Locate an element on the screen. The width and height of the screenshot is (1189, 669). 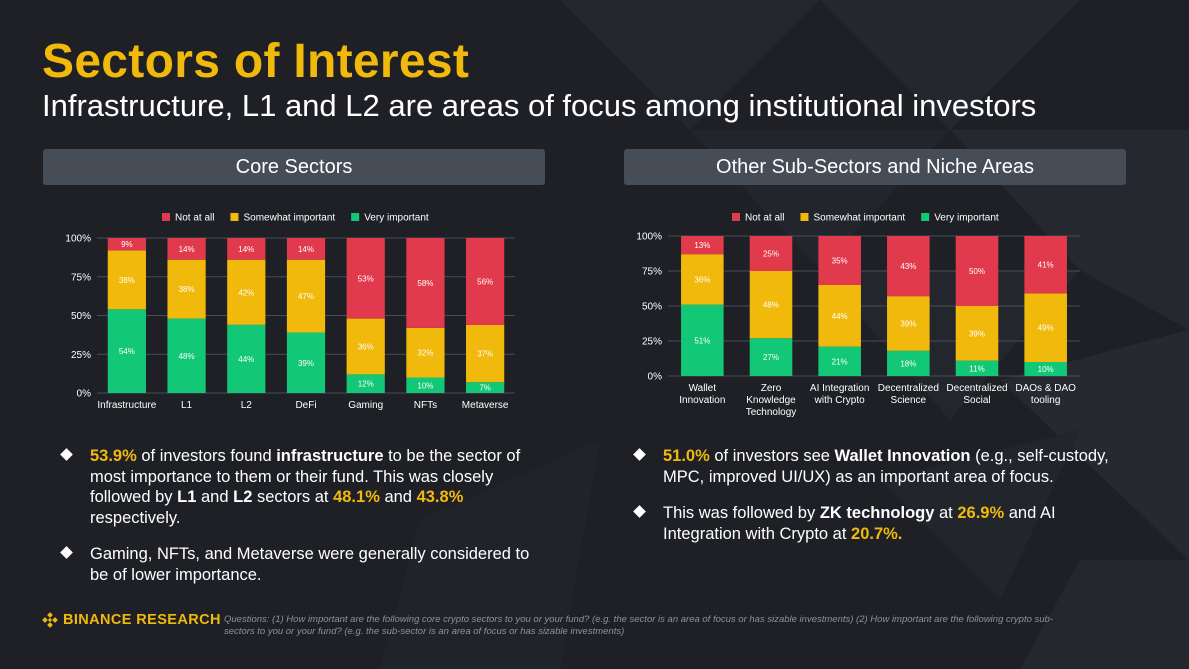
bullet-text: 20.7%. is located at coordinates (877, 533).